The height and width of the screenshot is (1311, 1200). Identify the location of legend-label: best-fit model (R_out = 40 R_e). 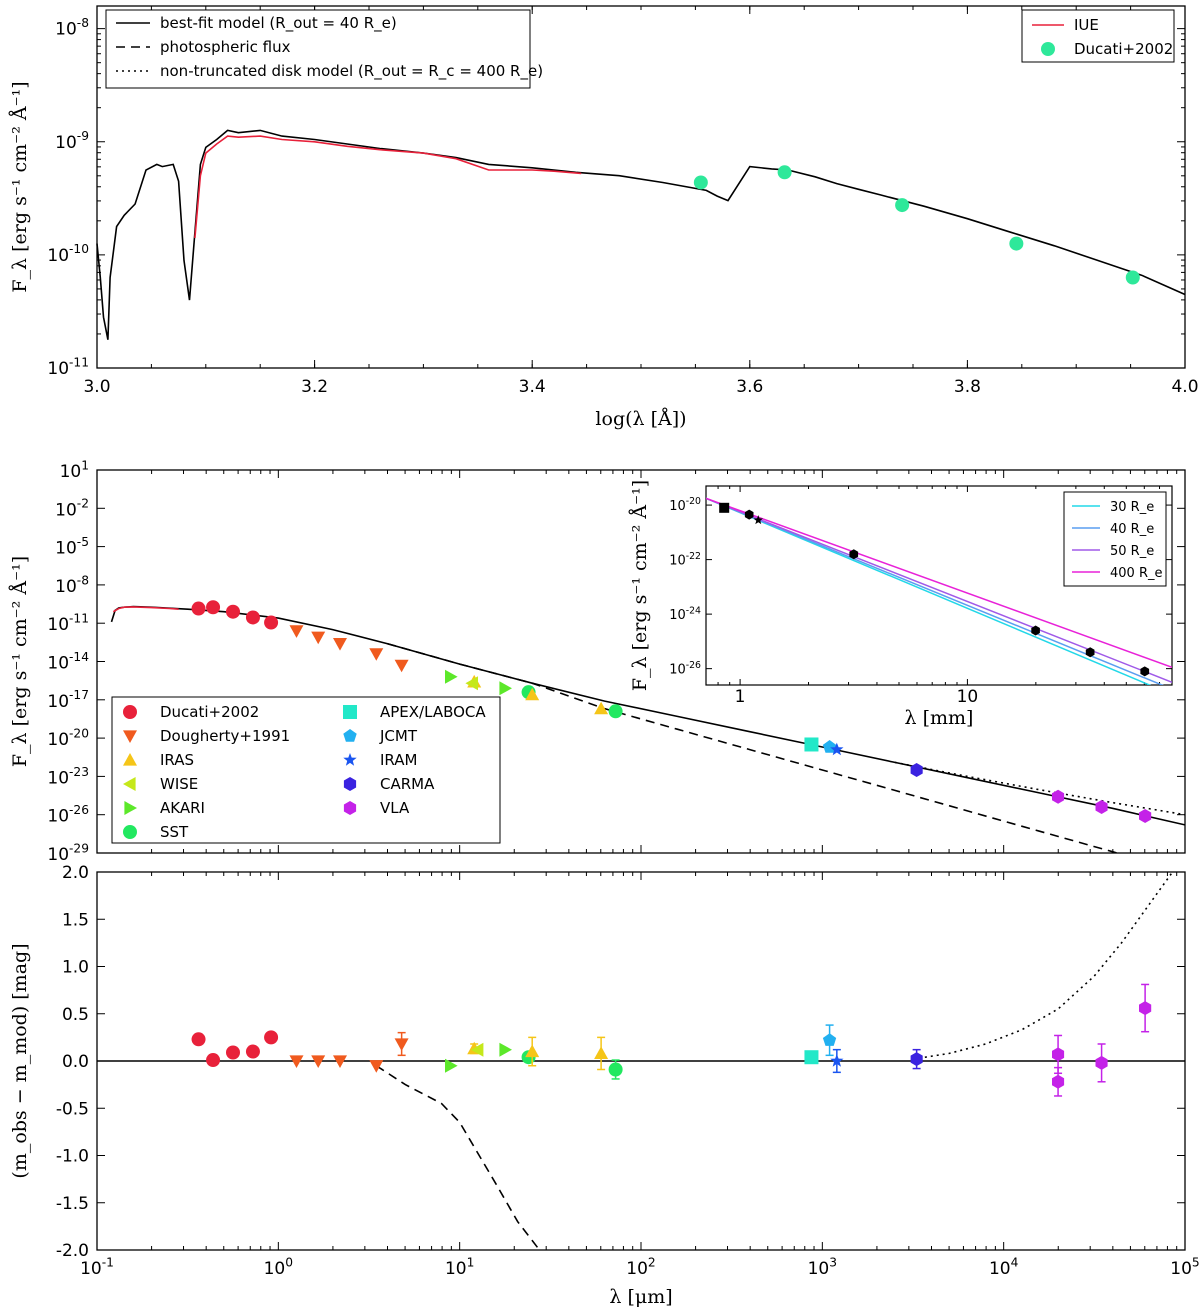
(278, 23).